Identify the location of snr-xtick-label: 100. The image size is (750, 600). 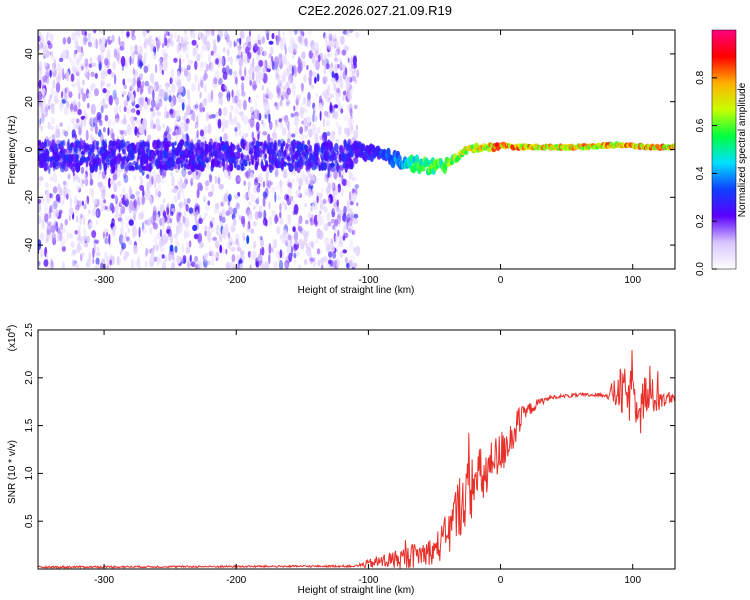
(632, 580).